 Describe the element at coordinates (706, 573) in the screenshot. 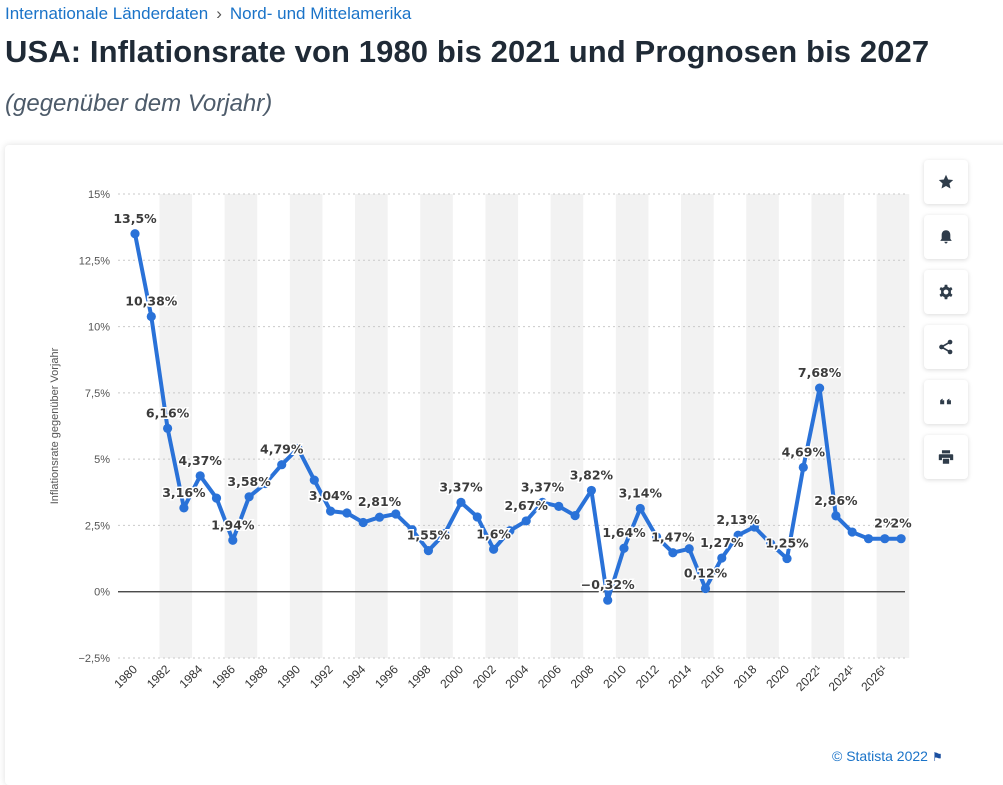

I see `data-label: 0,12%` at that location.